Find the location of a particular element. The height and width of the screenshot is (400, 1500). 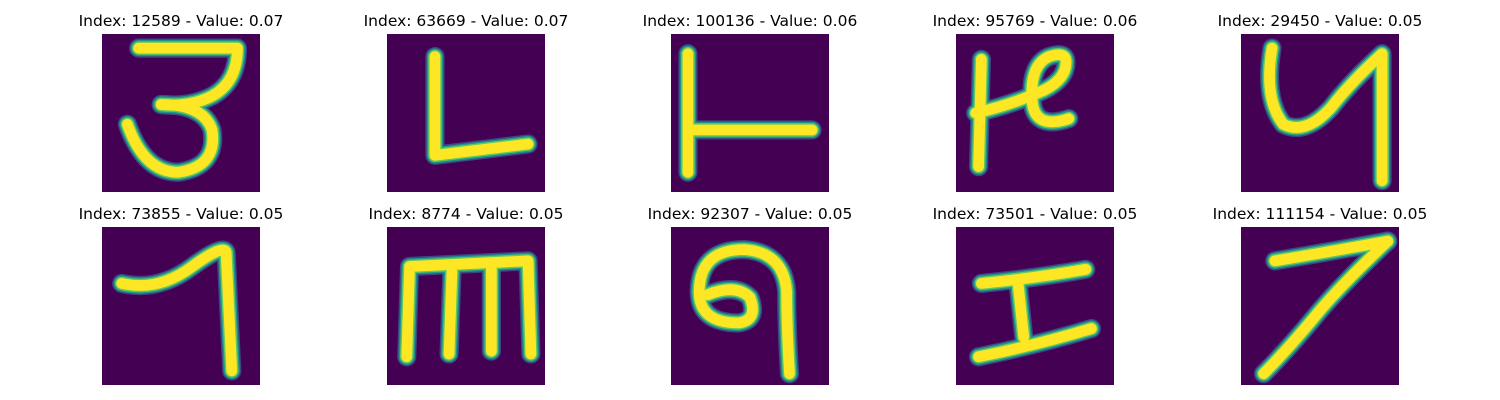

image-panel-5: Index: 29450 - Value: 0.05 is located at coordinates (1320, 107).